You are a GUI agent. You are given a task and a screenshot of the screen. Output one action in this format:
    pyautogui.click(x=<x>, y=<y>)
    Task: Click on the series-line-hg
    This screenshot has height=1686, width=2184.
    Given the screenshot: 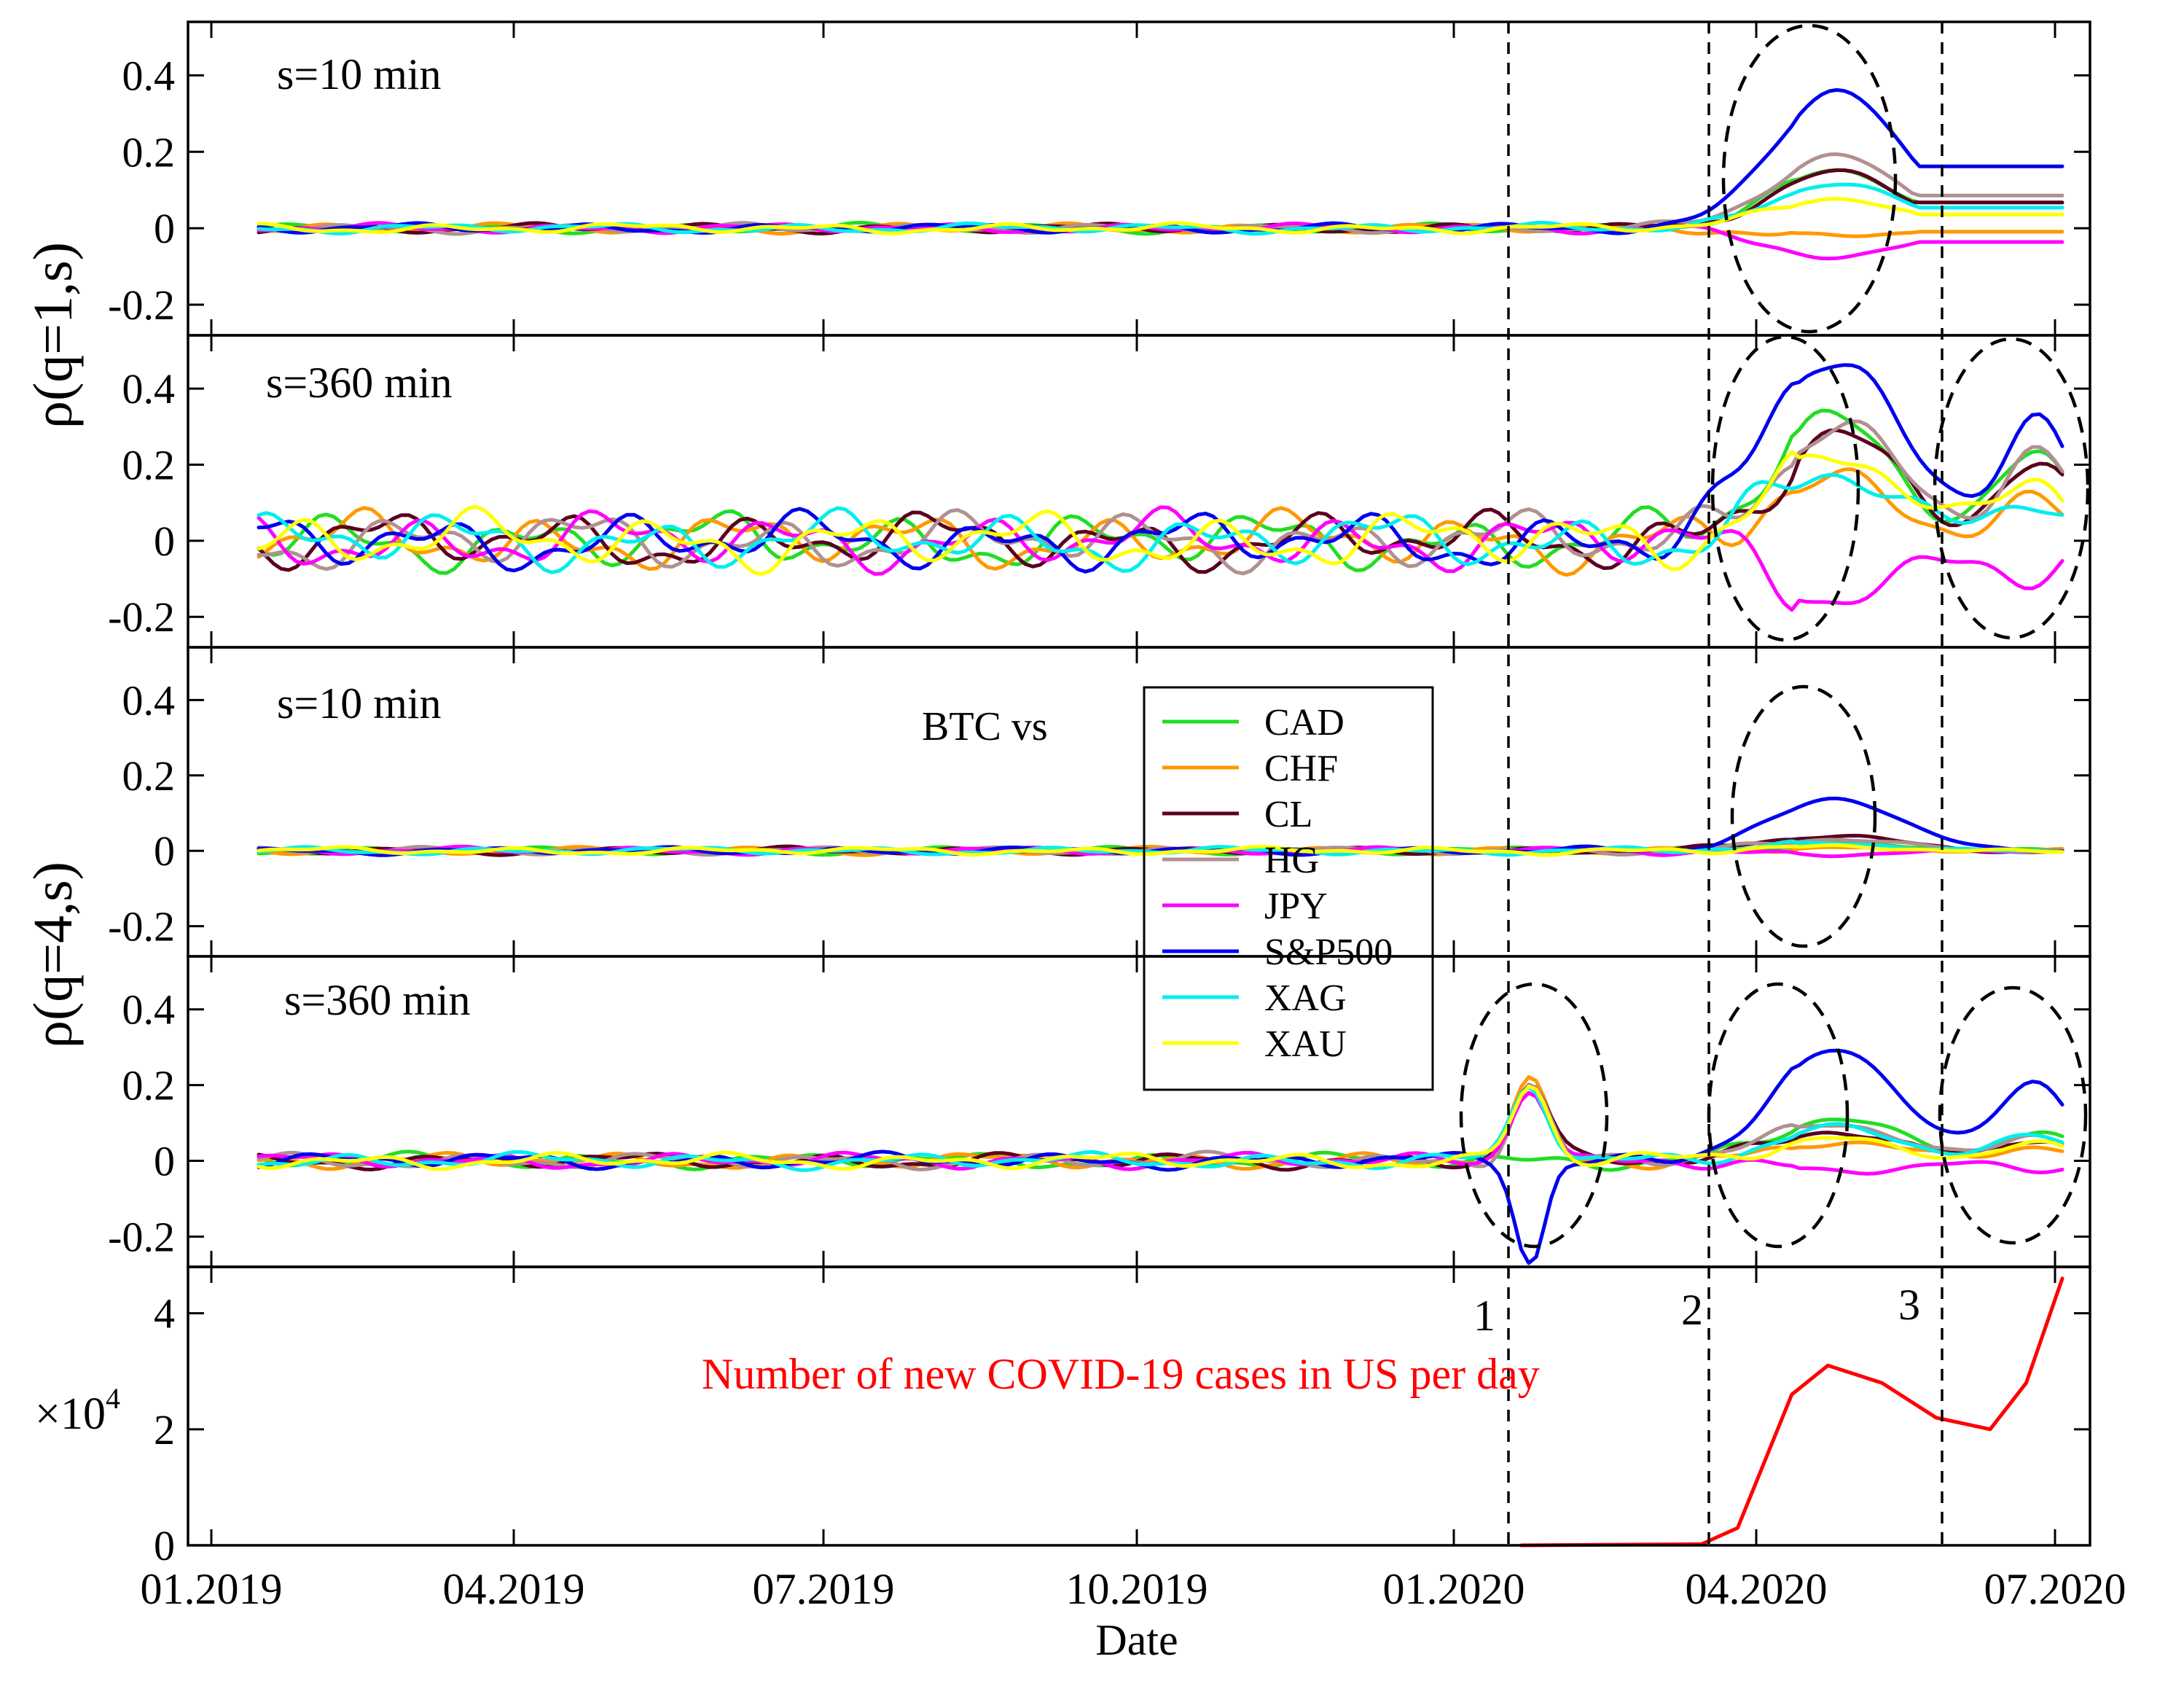 What is the action you would take?
    pyautogui.click(x=1160, y=497)
    